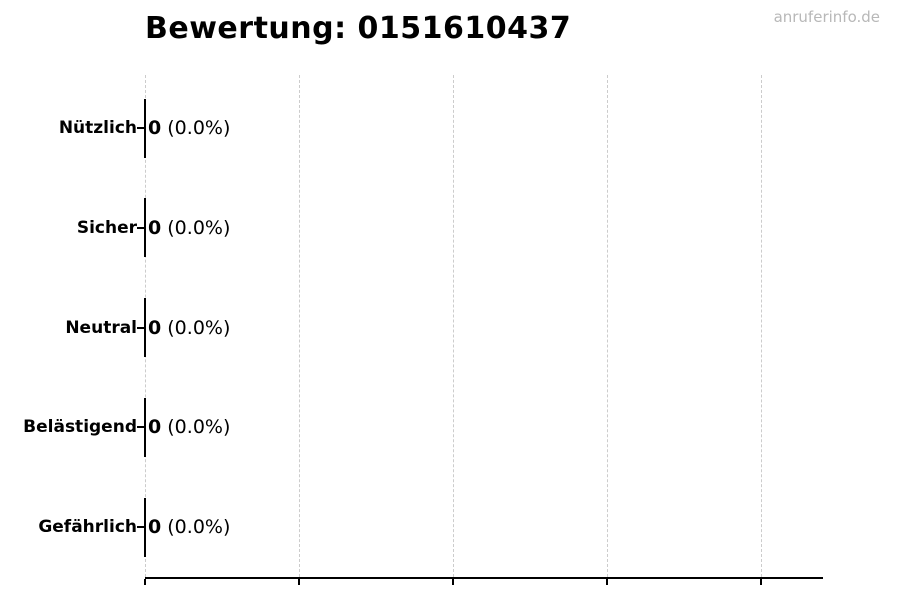  I want to click on chart-title: Bewertung: 0151610437, so click(358, 28).